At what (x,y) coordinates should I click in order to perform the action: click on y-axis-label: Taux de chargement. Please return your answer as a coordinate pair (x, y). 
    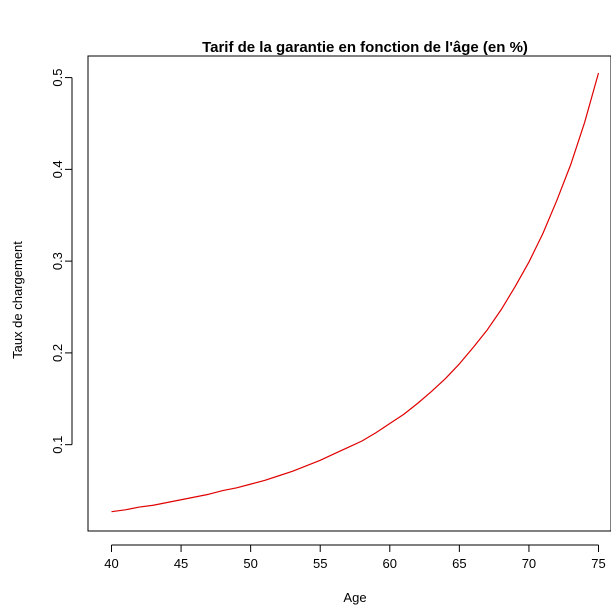
    Looking at the image, I should click on (17, 300).